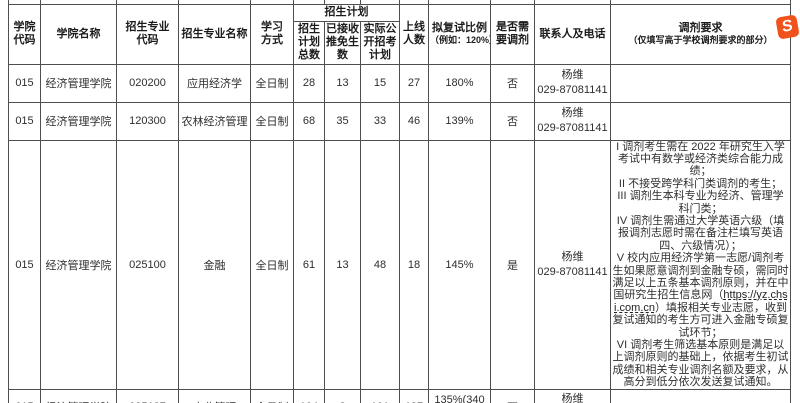 This screenshot has width=800, height=403. I want to click on above-line-cell: 137, so click(414, 395).